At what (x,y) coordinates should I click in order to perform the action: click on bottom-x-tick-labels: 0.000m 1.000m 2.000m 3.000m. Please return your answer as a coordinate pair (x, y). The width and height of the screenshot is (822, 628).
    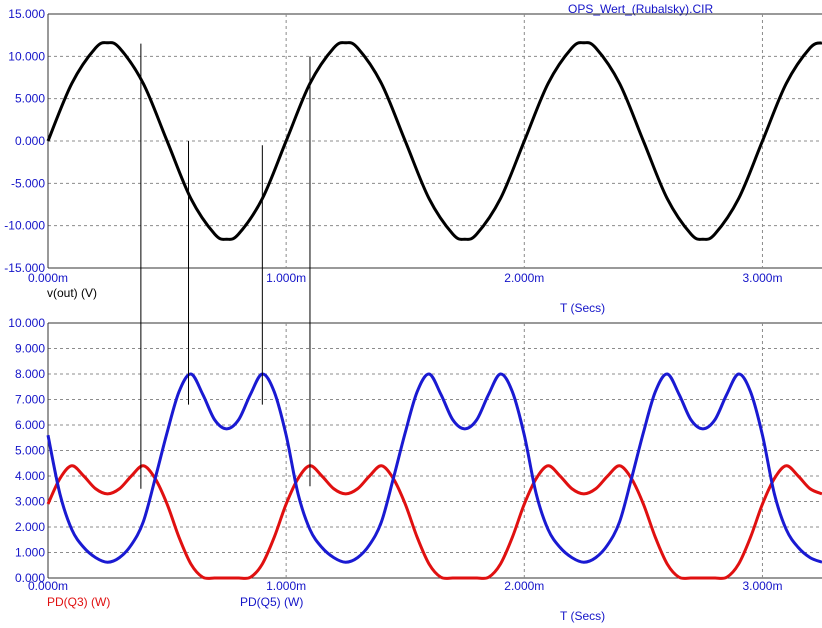
    Looking at the image, I should click on (405, 586).